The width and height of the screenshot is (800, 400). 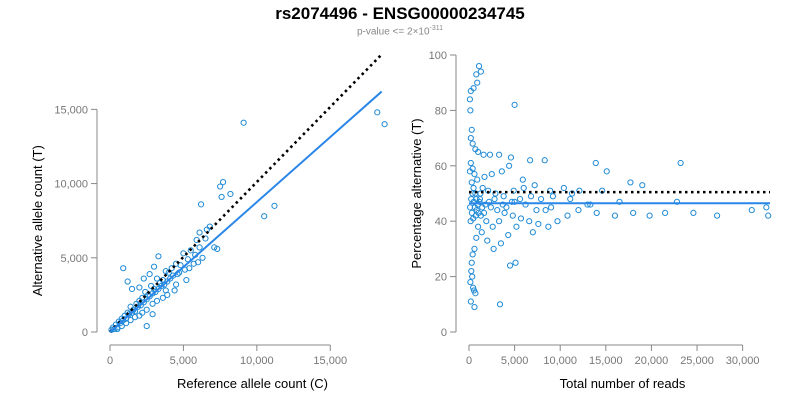 I want to click on y-tick-label: 100, so click(x=438, y=56).